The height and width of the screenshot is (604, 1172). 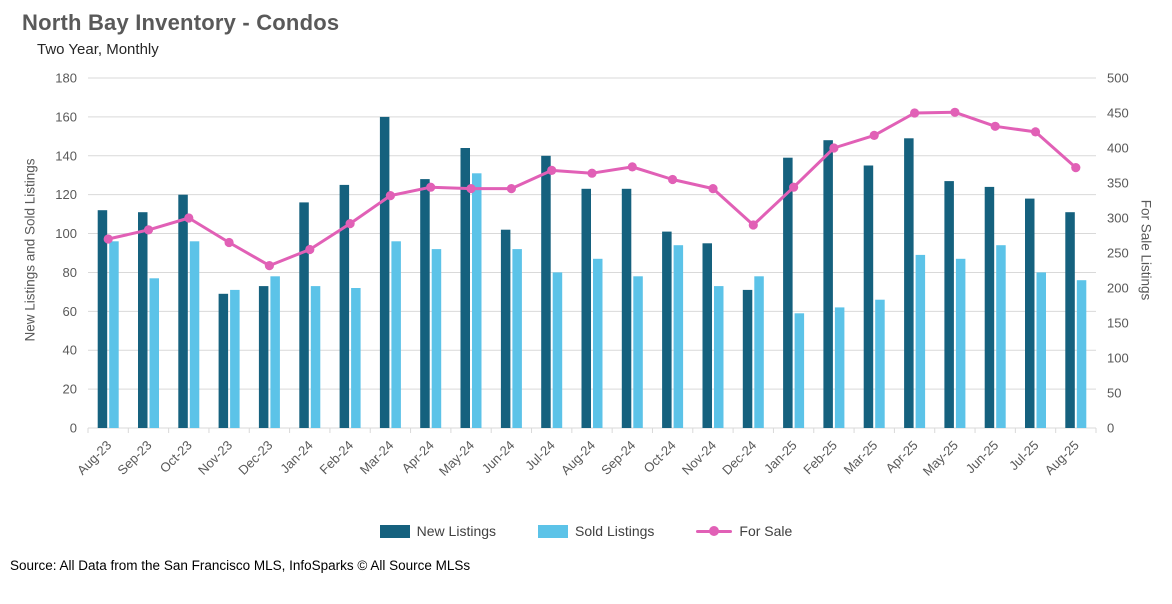 I want to click on legend-label-sold-listings: Sold Listings, so click(x=615, y=531).